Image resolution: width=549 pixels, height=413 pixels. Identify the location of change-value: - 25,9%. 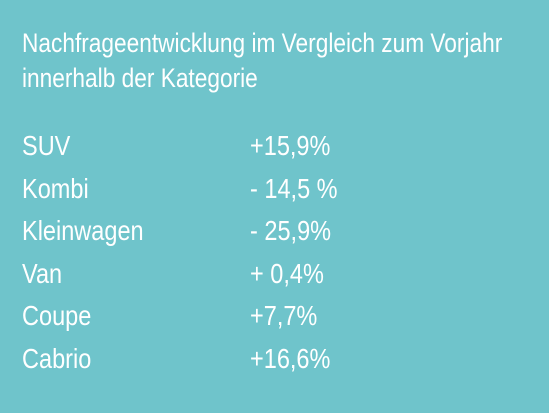
(291, 230).